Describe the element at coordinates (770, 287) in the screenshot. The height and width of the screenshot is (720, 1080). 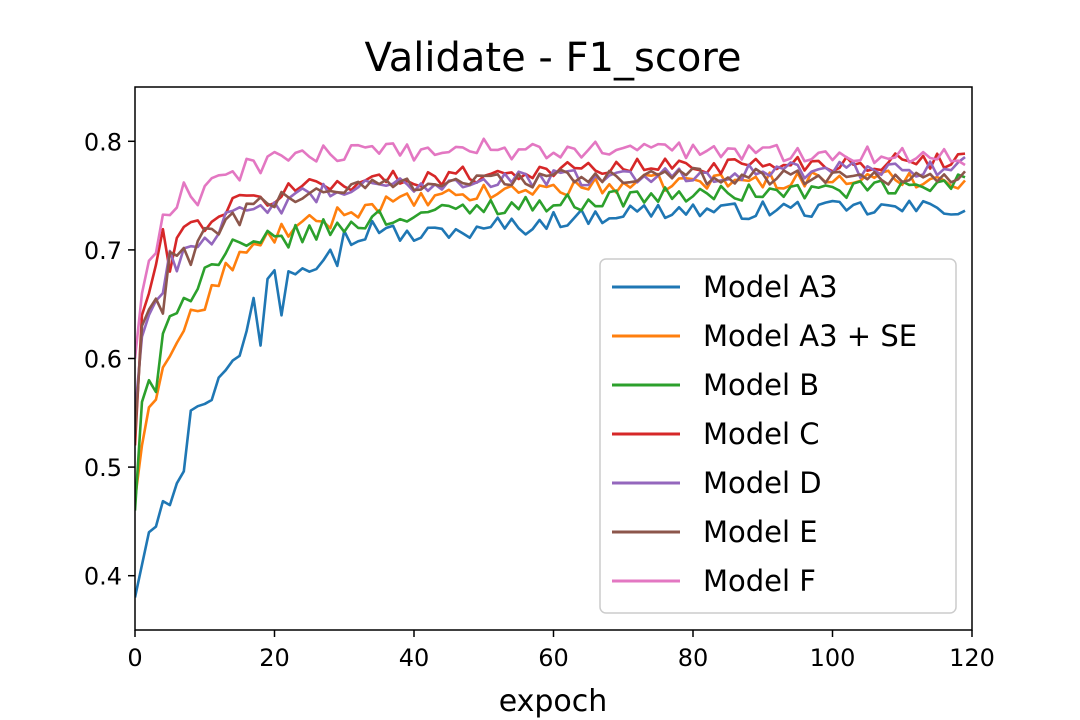
I see `legend-label: Model A3` at that location.